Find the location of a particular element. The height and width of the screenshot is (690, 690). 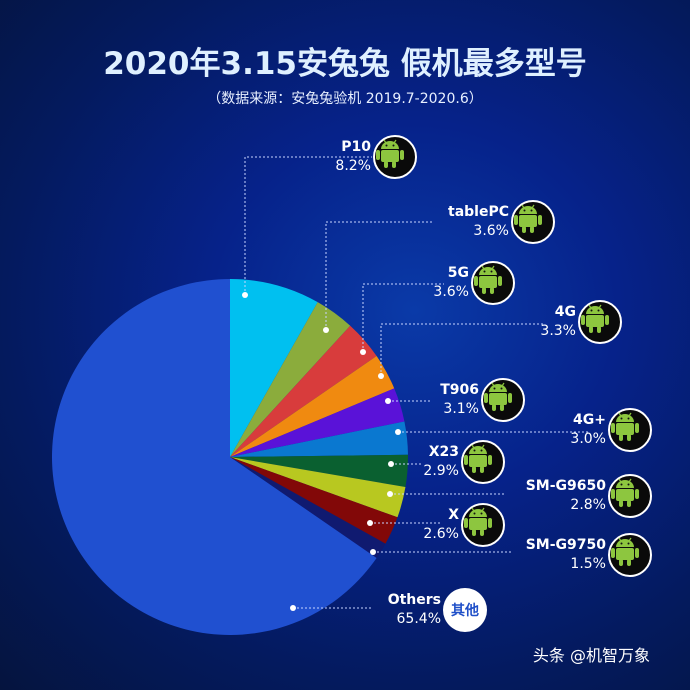

data-label: tablePC 3.6% is located at coordinates (478, 222).